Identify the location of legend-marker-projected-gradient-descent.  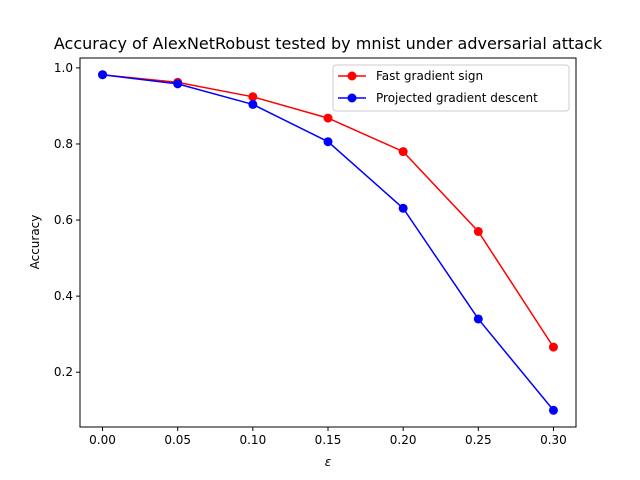
(352, 98).